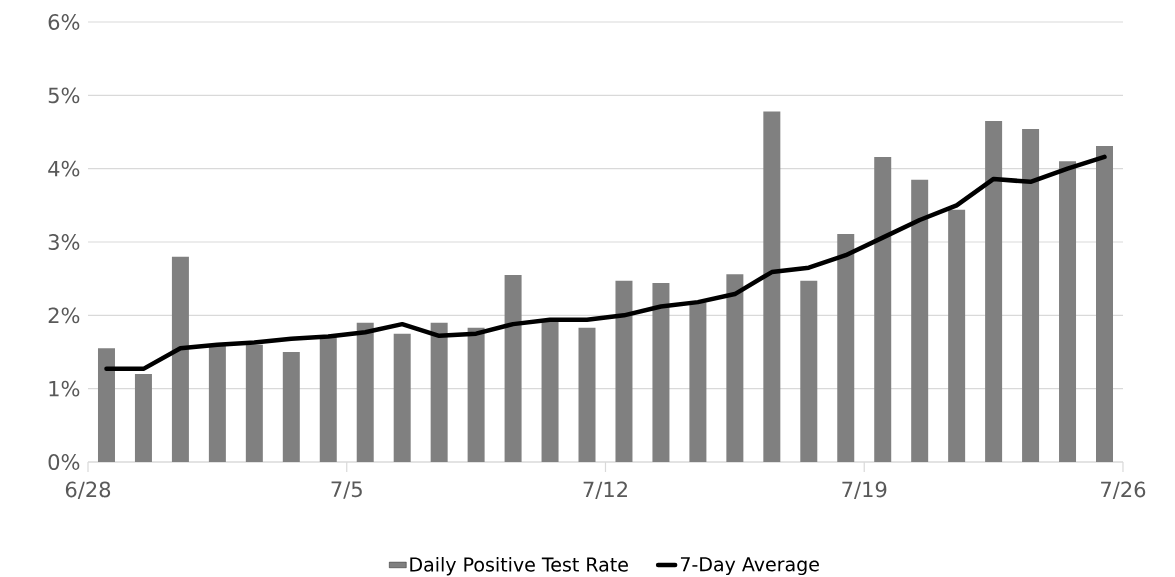 The height and width of the screenshot is (577, 1175). Describe the element at coordinates (605, 490) in the screenshot. I see `x-tick-label: 7/12` at that location.